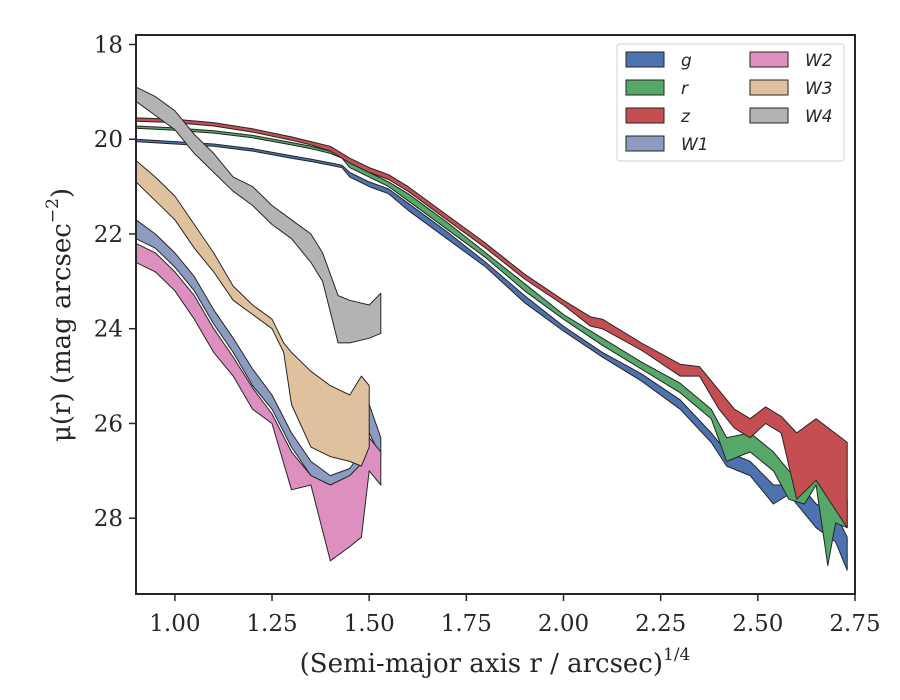  Describe the element at coordinates (757, 624) in the screenshot. I see `x-tick-label: 2.50` at that location.